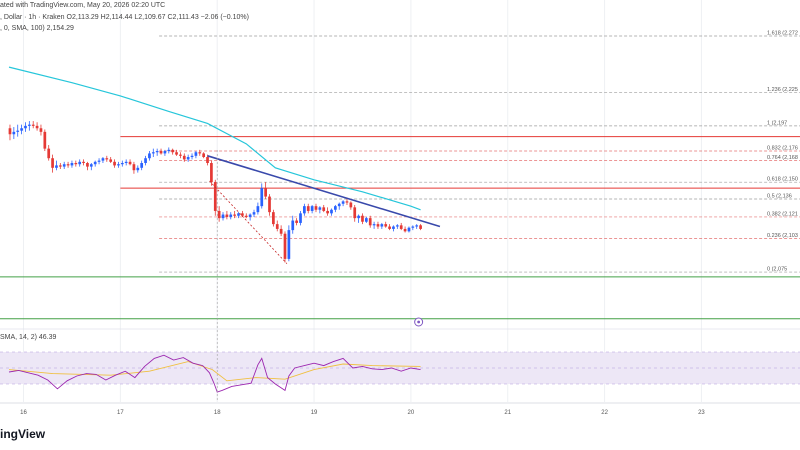 This screenshot has height=450, width=800. What do you see at coordinates (782, 33) in the screenshot?
I see `fib-level-label: 1.618 (2,272` at bounding box center [782, 33].